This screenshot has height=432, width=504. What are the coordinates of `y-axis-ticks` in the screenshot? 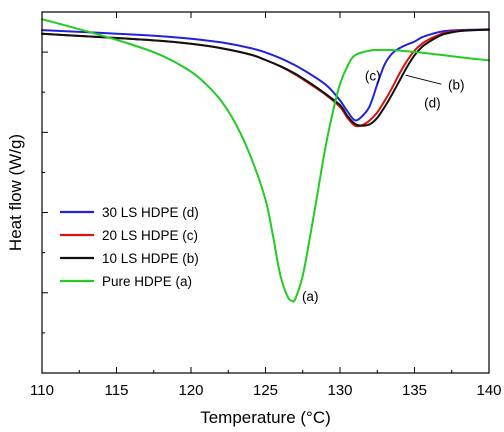 It's located at (45, 192).